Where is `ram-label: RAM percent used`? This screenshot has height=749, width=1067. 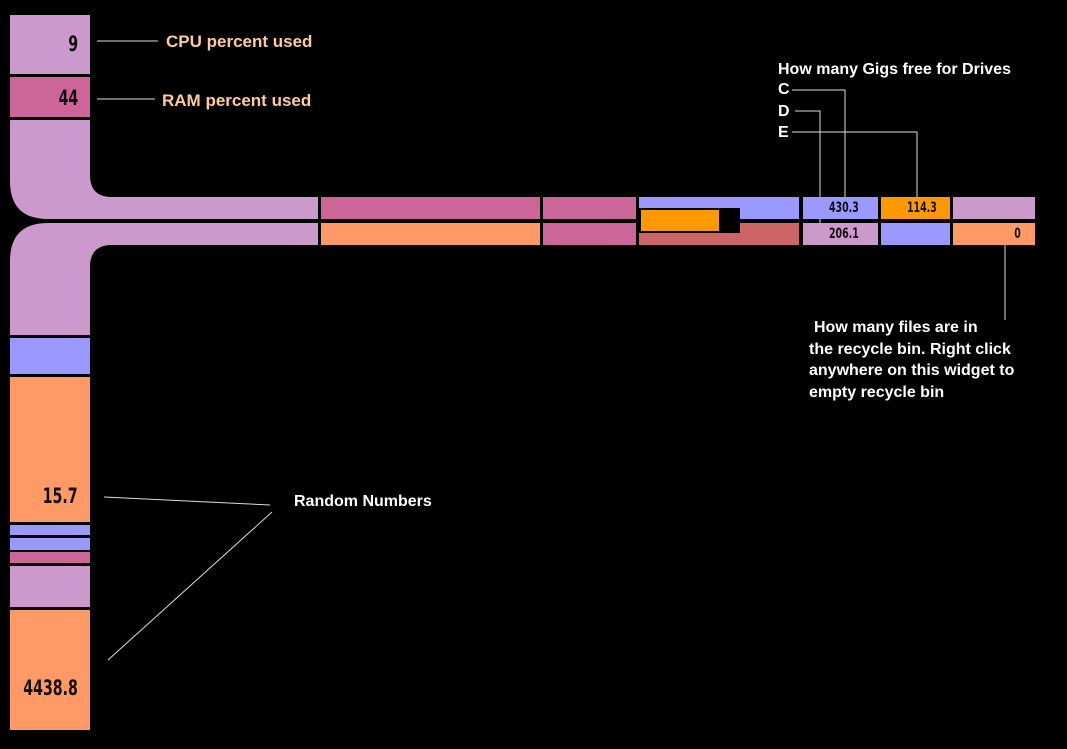
ram-label: RAM percent used is located at coordinates (237, 100).